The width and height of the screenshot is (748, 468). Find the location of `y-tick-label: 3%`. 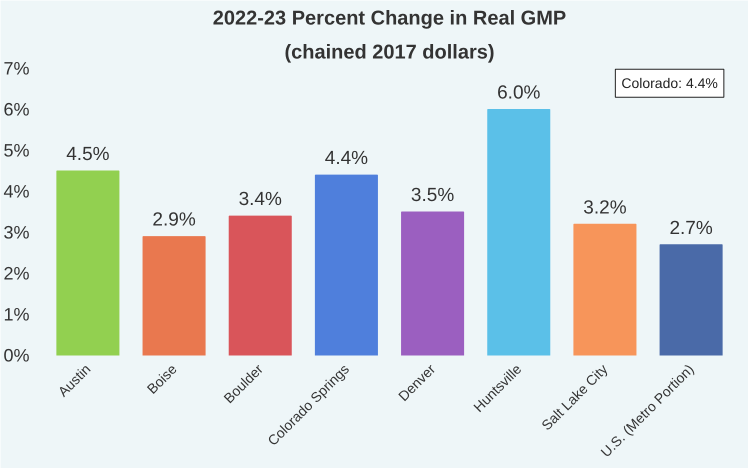

y-tick-label: 3% is located at coordinates (16, 232).